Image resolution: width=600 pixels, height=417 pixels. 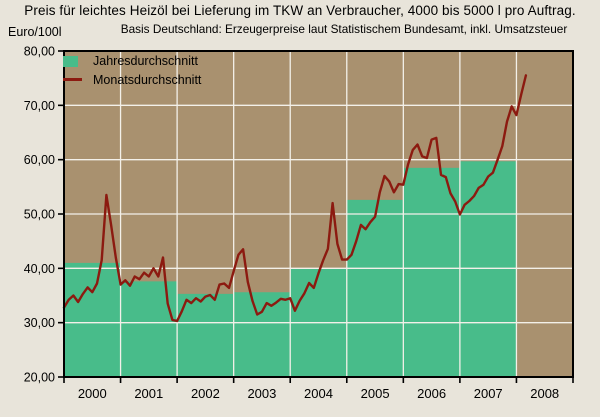 I want to click on legend-row-annual: Jahresdurchschnitt, so click(x=132, y=61).